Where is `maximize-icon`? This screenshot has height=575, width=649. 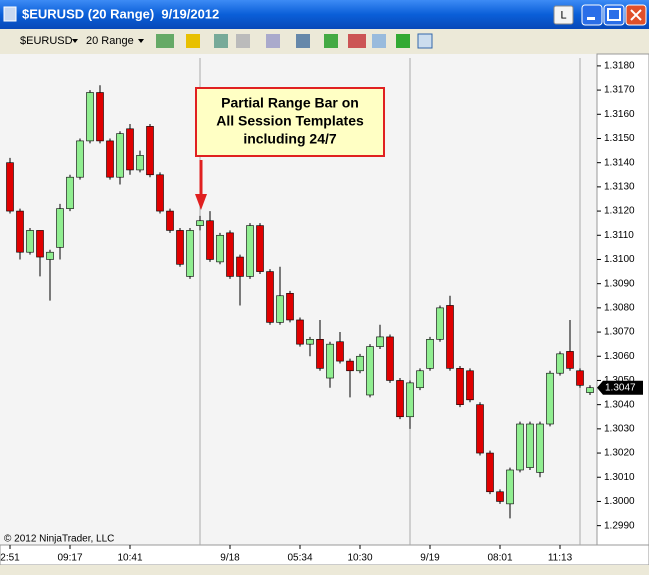 maximize-icon is located at coordinates (614, 14).